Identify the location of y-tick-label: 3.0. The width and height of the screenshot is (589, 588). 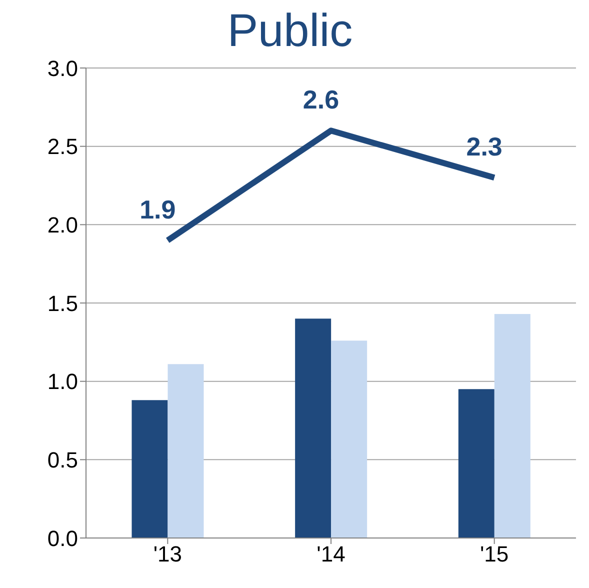
(62, 68).